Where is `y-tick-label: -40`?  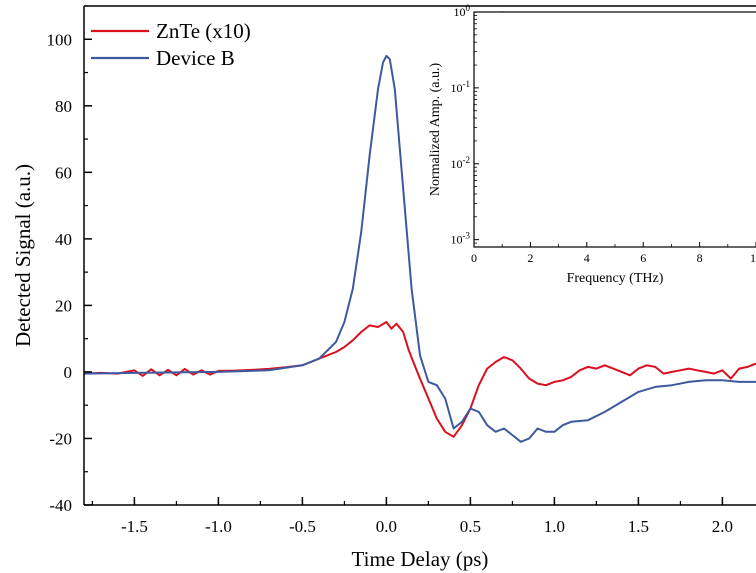 y-tick-label: -40 is located at coordinates (60, 505).